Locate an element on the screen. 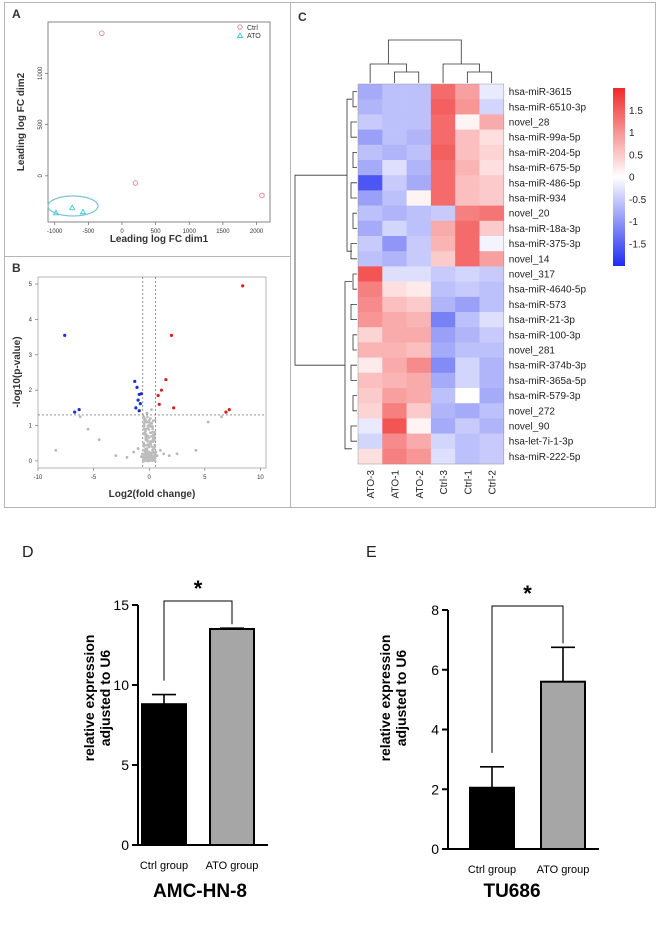 Image resolution: width=661 pixels, height=927 pixels. color-scale-bar is located at coordinates (619, 177).